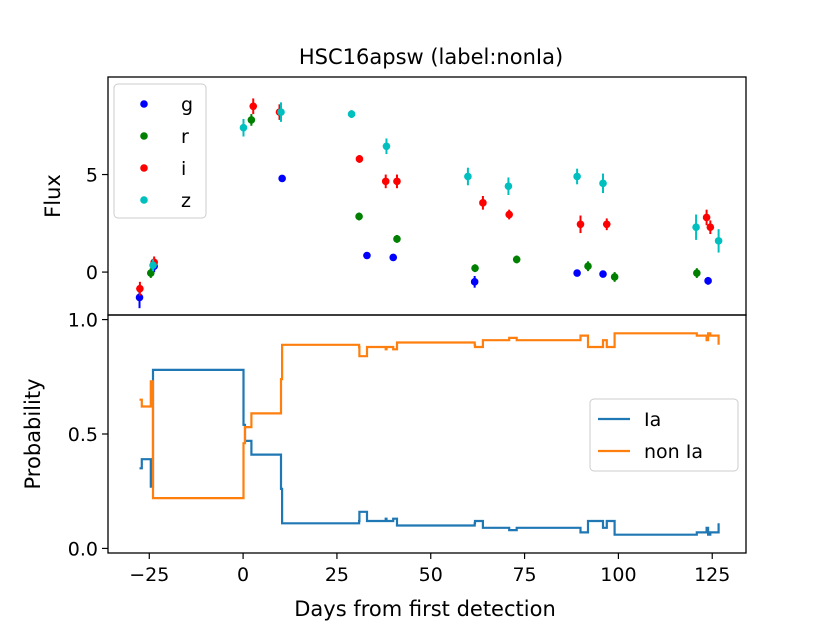 The image size is (830, 623). Describe the element at coordinates (652, 420) in the screenshot. I see `legend-label-ia: Ia` at that location.